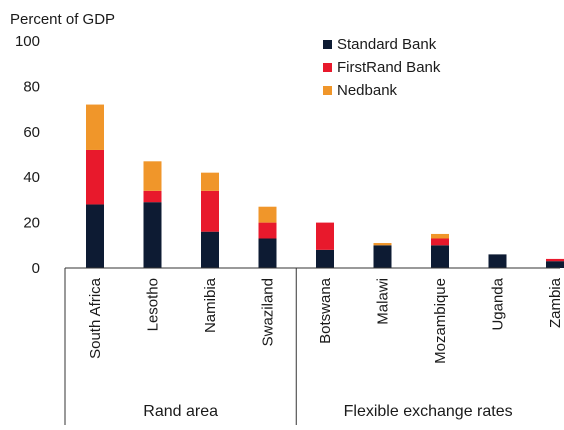  What do you see at coordinates (95, 318) in the screenshot?
I see `x-tick-label: South Africa` at bounding box center [95, 318].